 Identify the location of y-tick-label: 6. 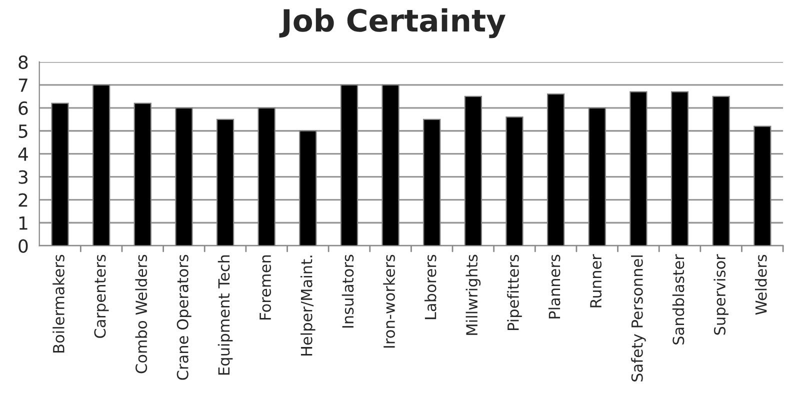
(23, 108).